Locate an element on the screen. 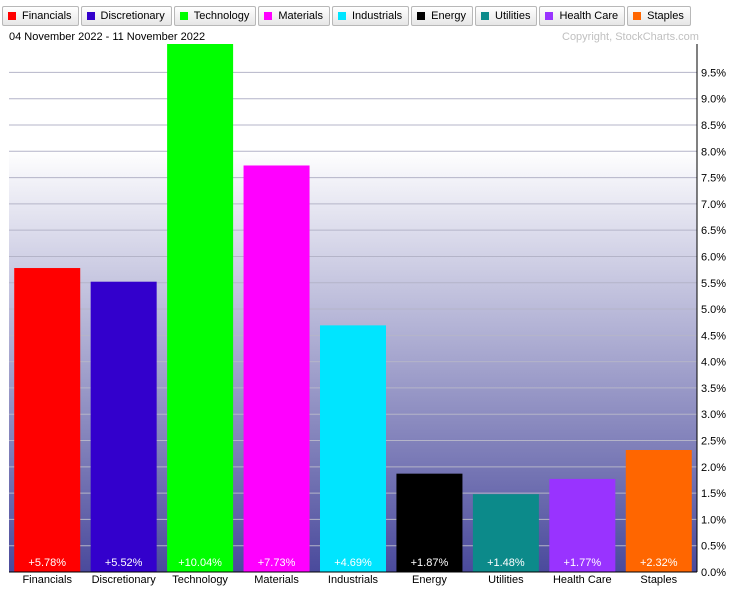 This screenshot has height=602, width=746. legend-item-discretionary: Discretionary is located at coordinates (126, 16).